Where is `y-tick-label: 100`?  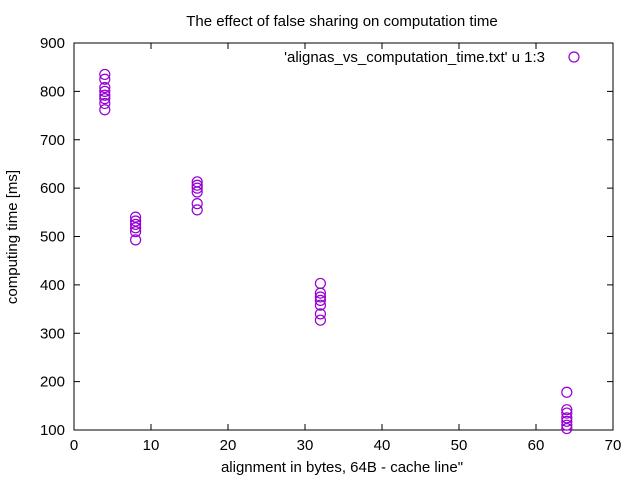
y-tick-label: 100 is located at coordinates (52, 430).